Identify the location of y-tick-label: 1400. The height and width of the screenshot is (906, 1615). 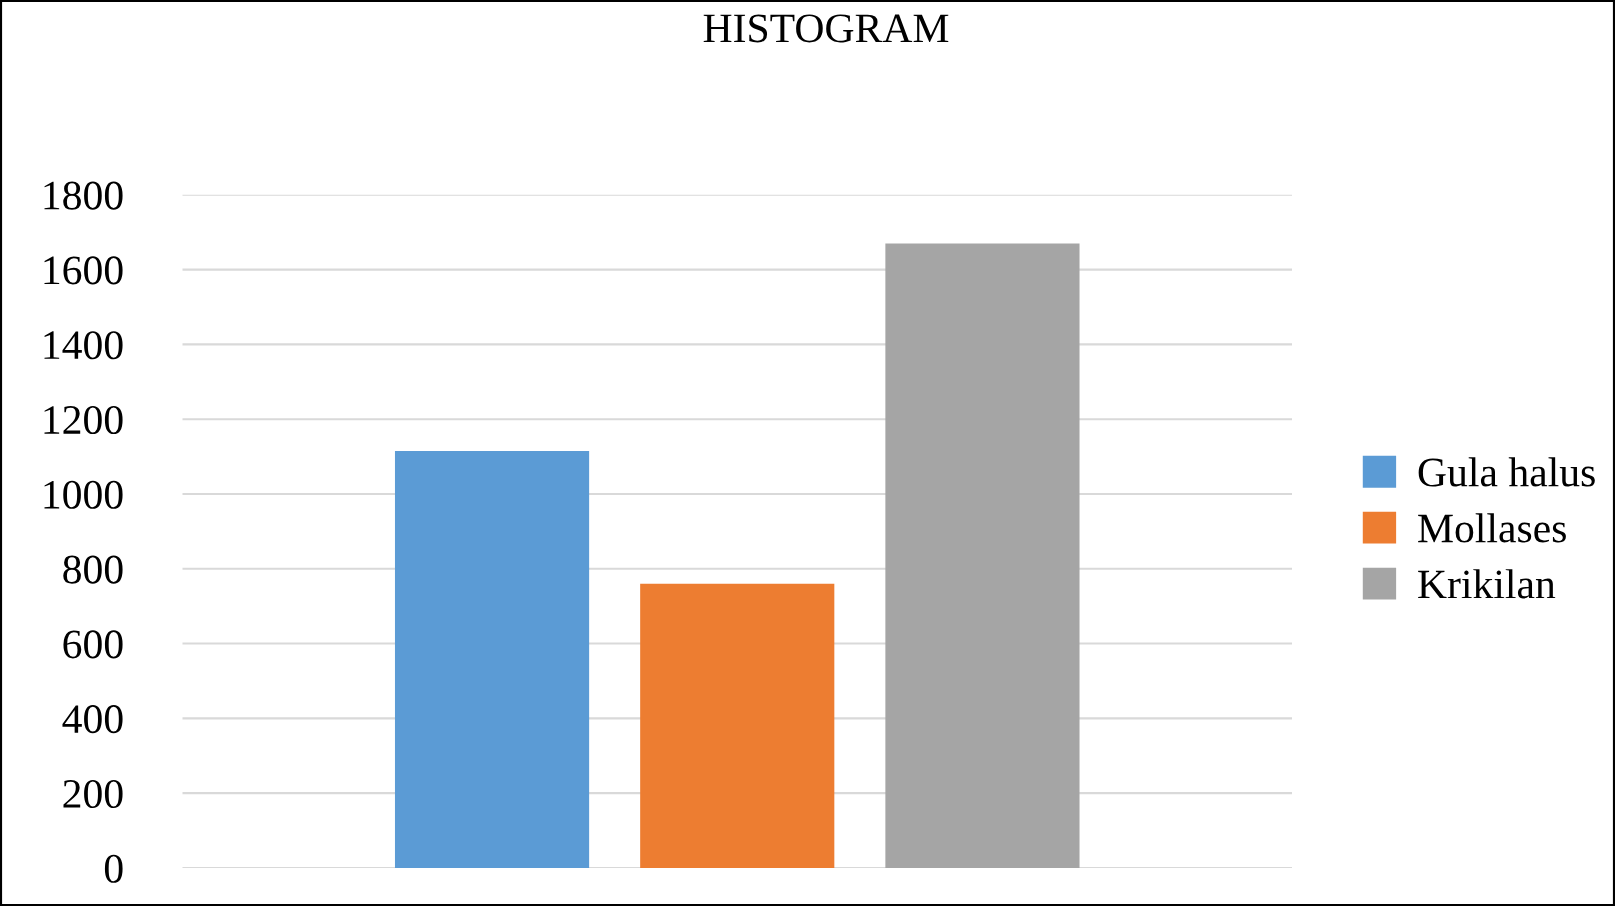
(83, 345).